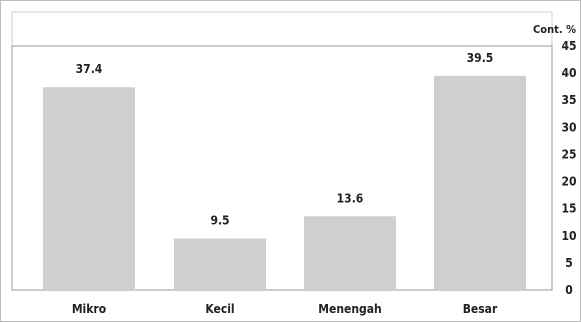 The height and width of the screenshot is (322, 581). Describe the element at coordinates (285, 309) in the screenshot. I see `category-labels-group: Mikro Kecil Menengah Besar` at that location.